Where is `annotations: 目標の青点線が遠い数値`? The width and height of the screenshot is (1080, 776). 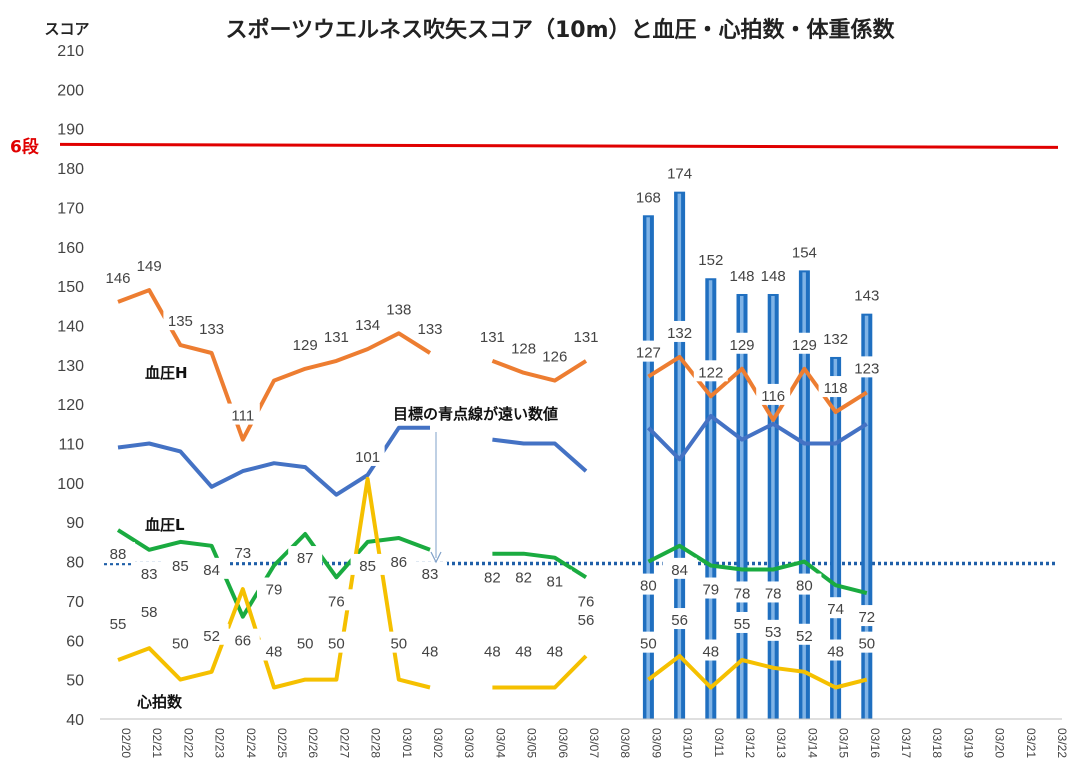 annotations: 目標の青点線が遠い数値 is located at coordinates (475, 484).